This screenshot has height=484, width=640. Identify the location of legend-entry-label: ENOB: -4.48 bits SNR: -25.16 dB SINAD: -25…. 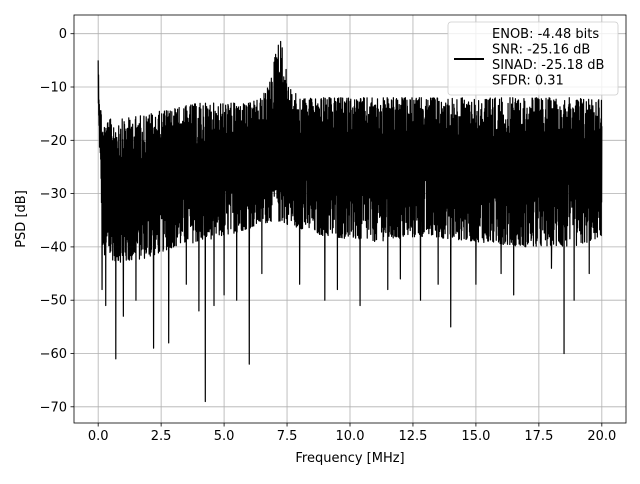
(548, 58).